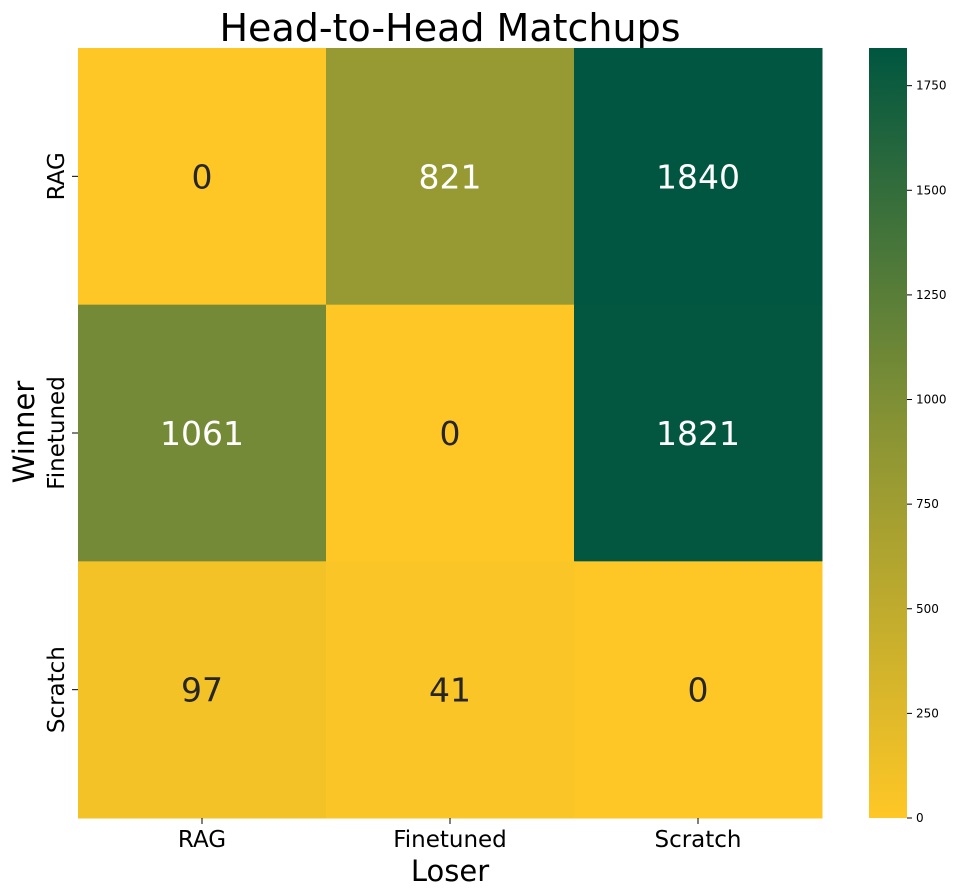  I want to click on cell-value-label: 1061, so click(202, 433).